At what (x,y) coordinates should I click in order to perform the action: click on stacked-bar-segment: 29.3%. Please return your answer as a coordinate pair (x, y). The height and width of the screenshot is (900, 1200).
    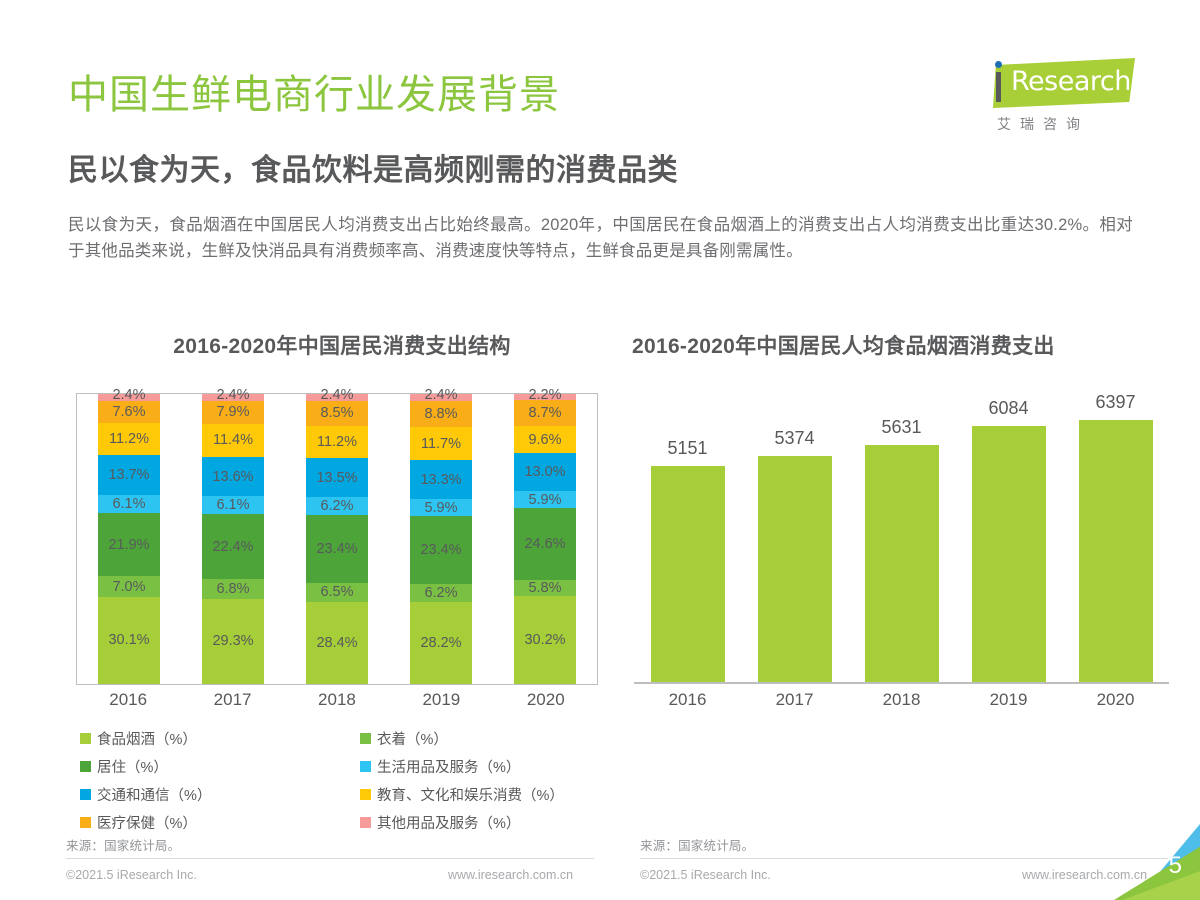
    Looking at the image, I should click on (233, 641).